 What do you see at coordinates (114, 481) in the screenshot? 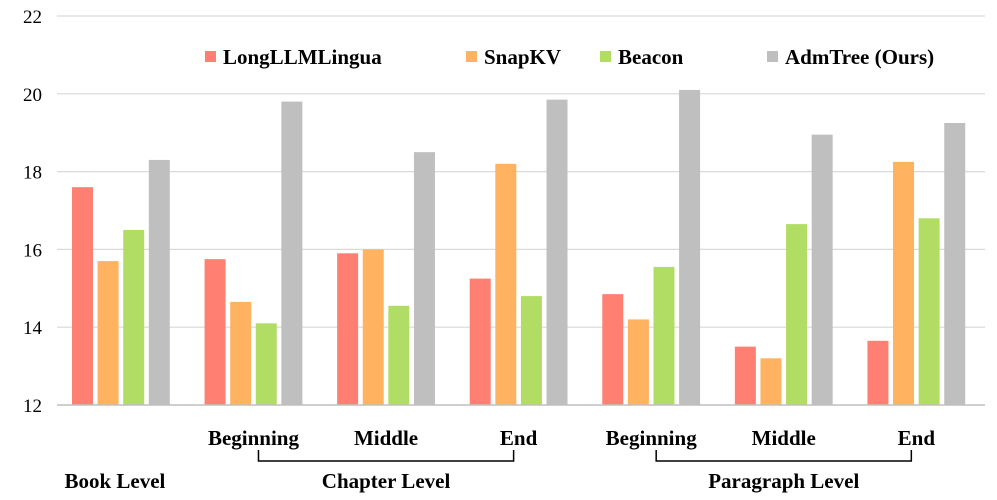
I see `group-label: Book Level` at bounding box center [114, 481].